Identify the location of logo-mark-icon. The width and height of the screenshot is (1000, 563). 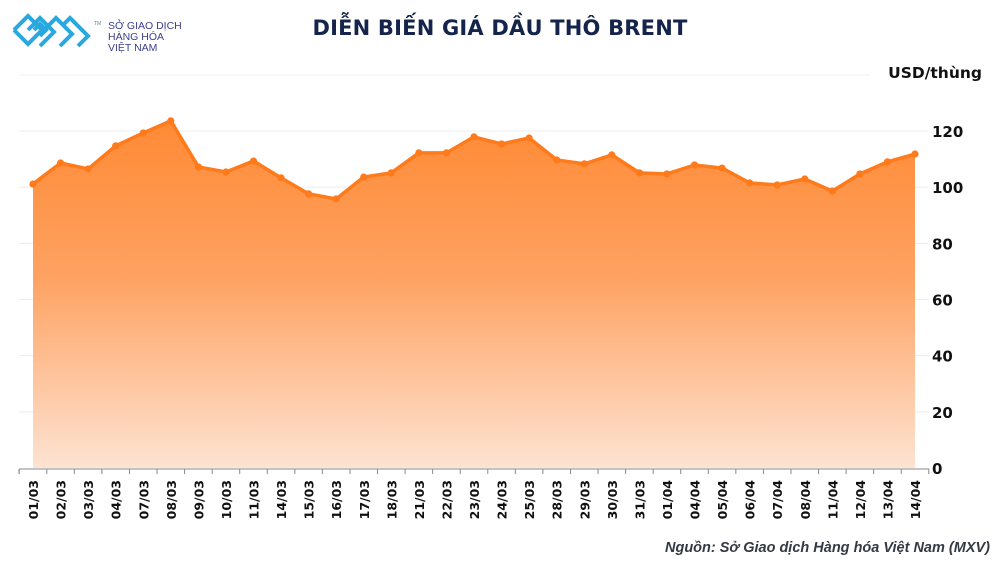
(51, 30).